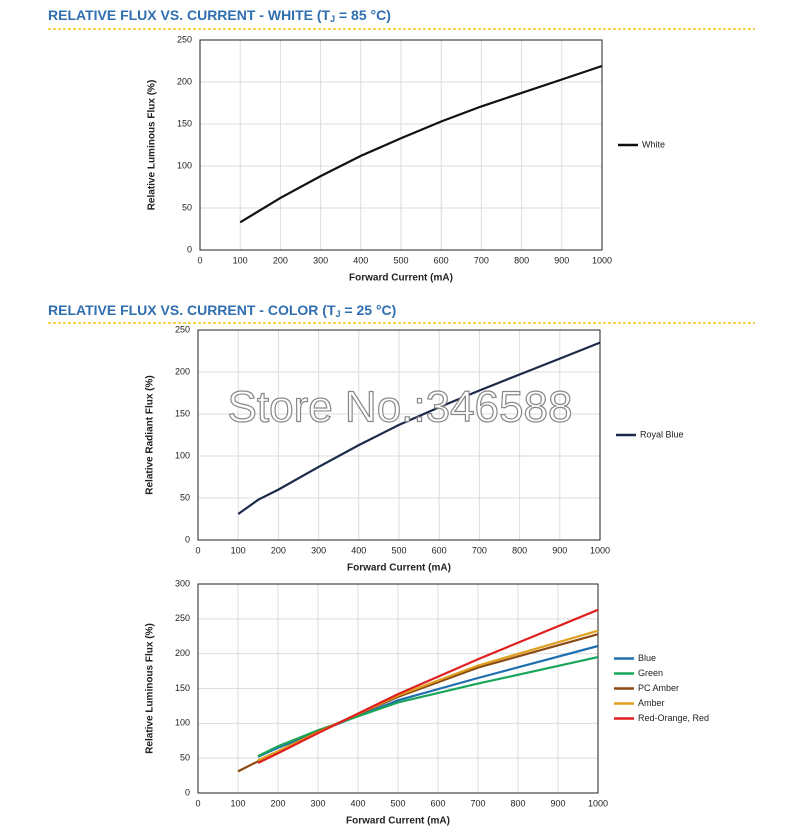  I want to click on legend-label: Red-Orange, Red, so click(673, 718).